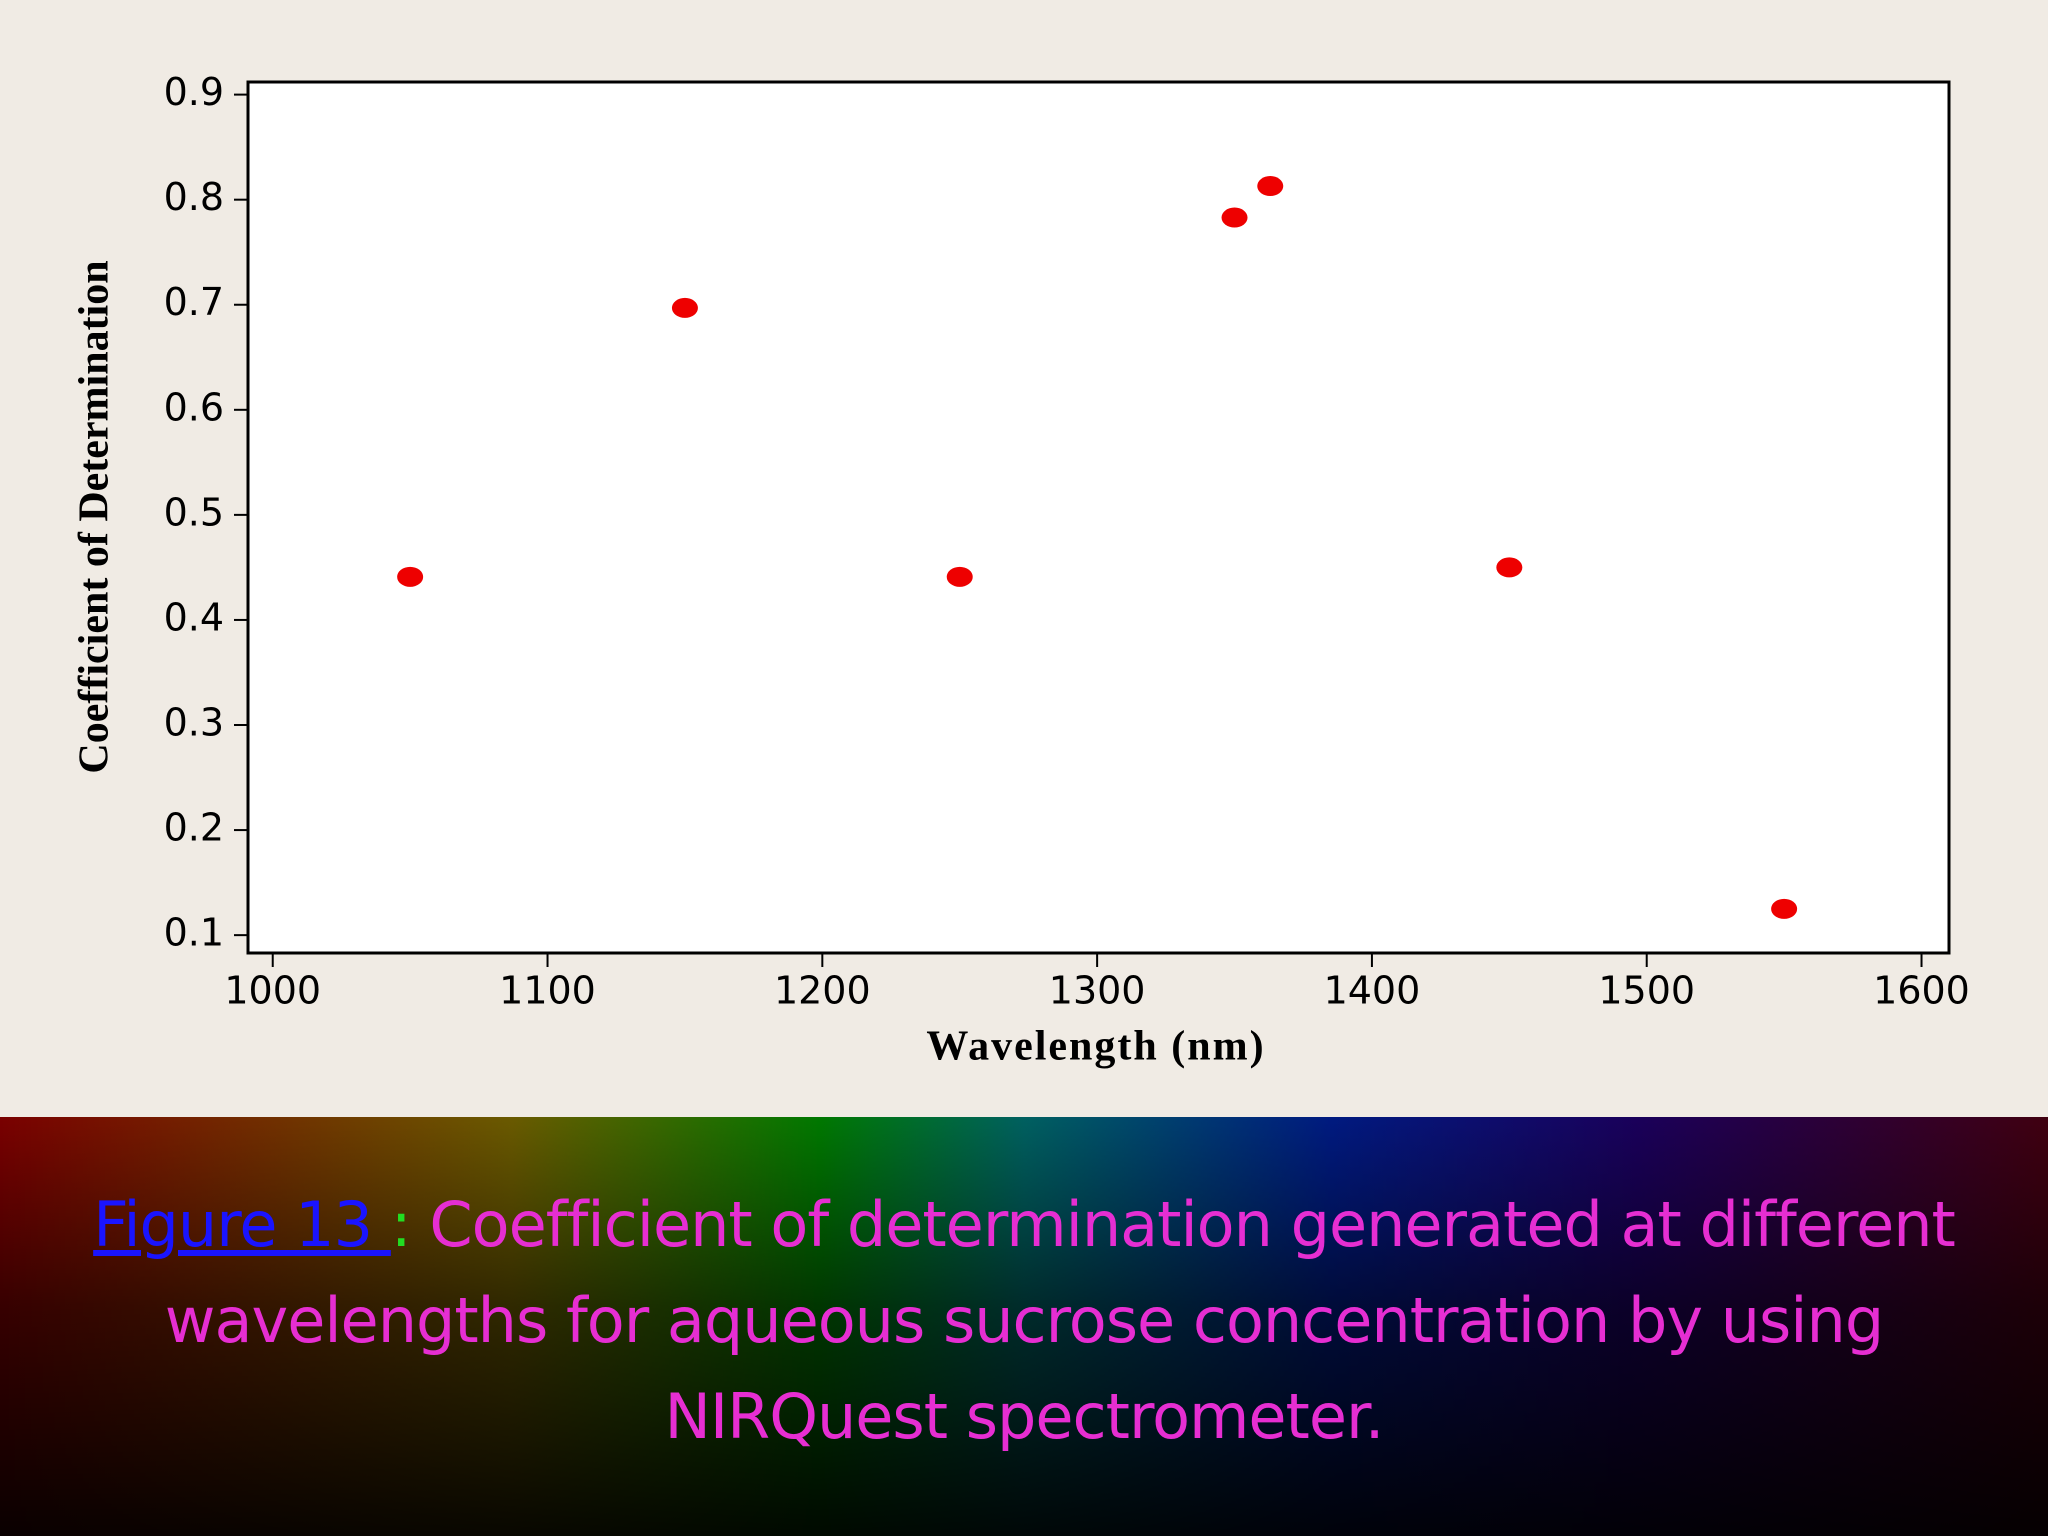 The width and height of the screenshot is (2048, 1536). Describe the element at coordinates (194, 302) in the screenshot. I see `y-tick-label: 0.7` at that location.